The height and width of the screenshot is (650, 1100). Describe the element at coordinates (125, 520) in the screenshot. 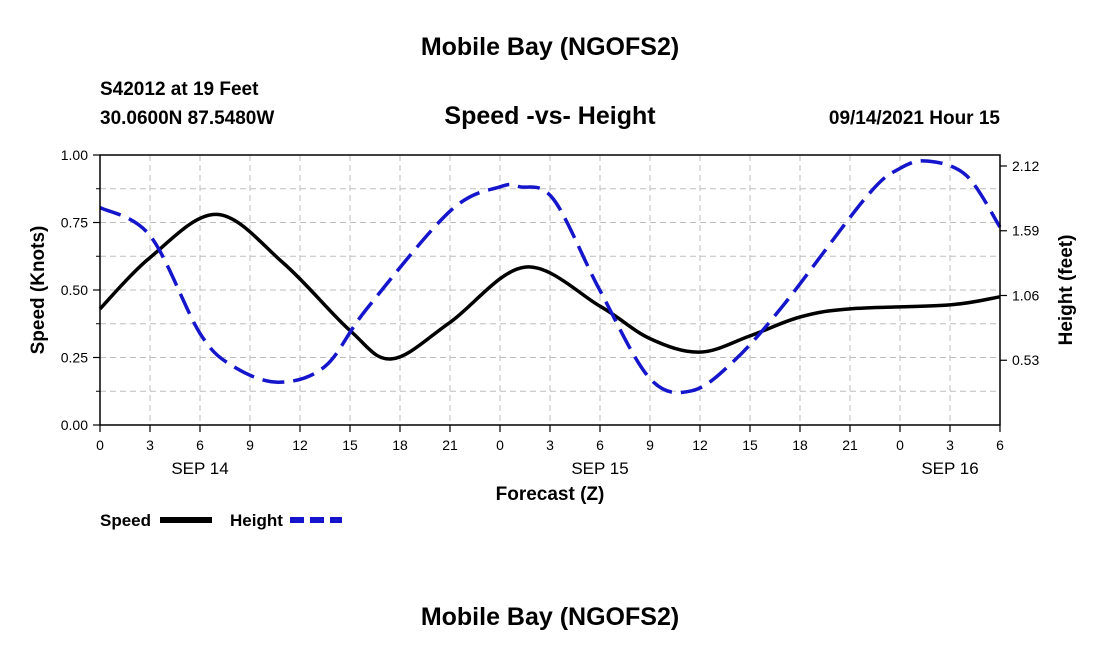

I see `legend-speed-label: Speed` at that location.